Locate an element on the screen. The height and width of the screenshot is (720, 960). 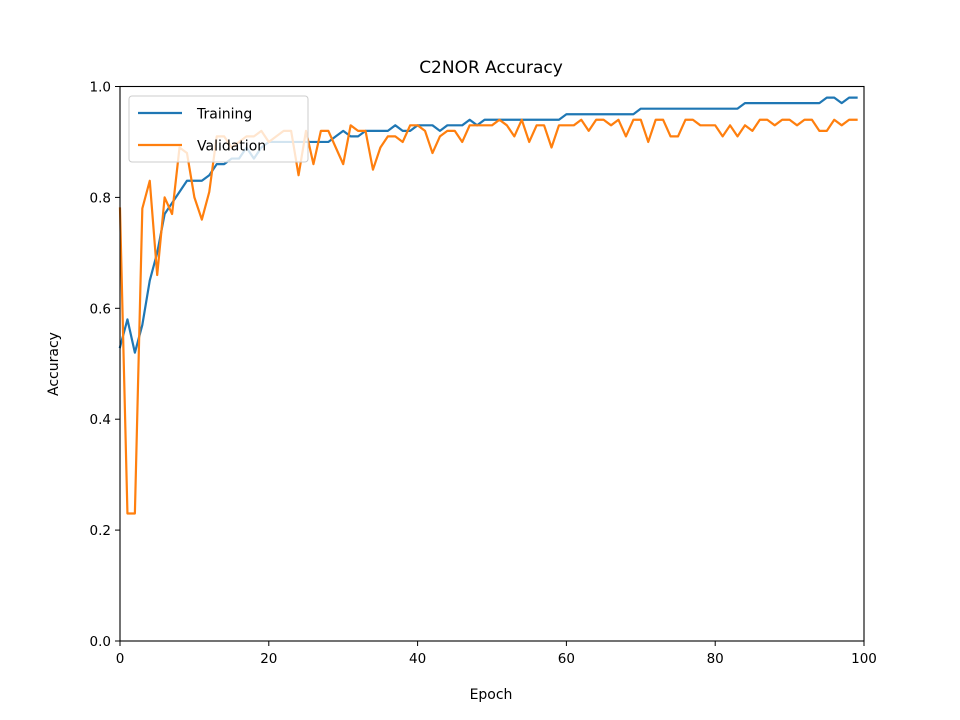
x-tick-label: 100 is located at coordinates (864, 659).